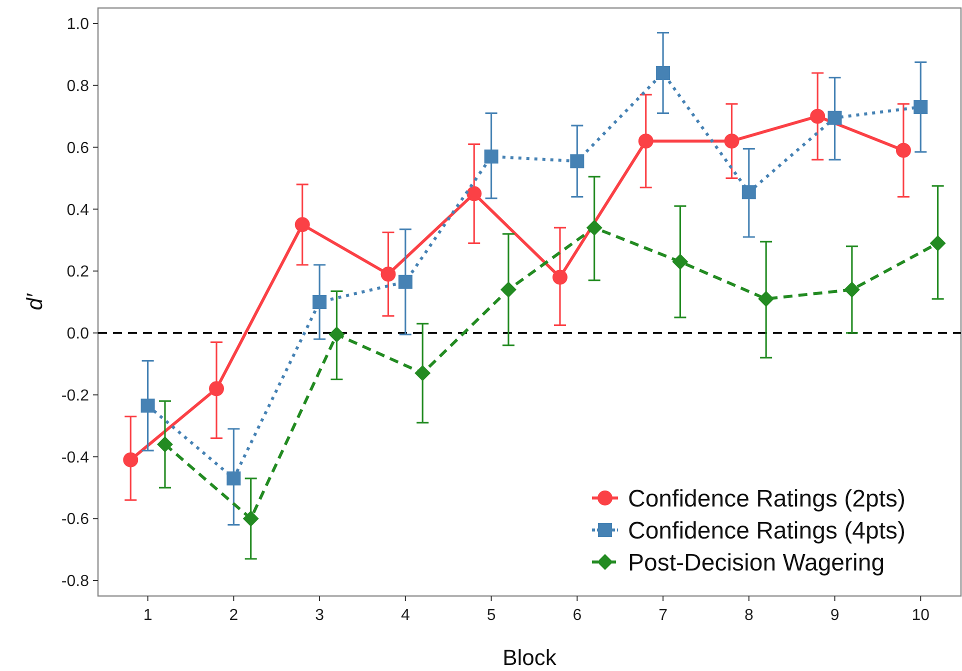  What do you see at coordinates (663, 615) in the screenshot?
I see `x-tick-label: 7` at bounding box center [663, 615].